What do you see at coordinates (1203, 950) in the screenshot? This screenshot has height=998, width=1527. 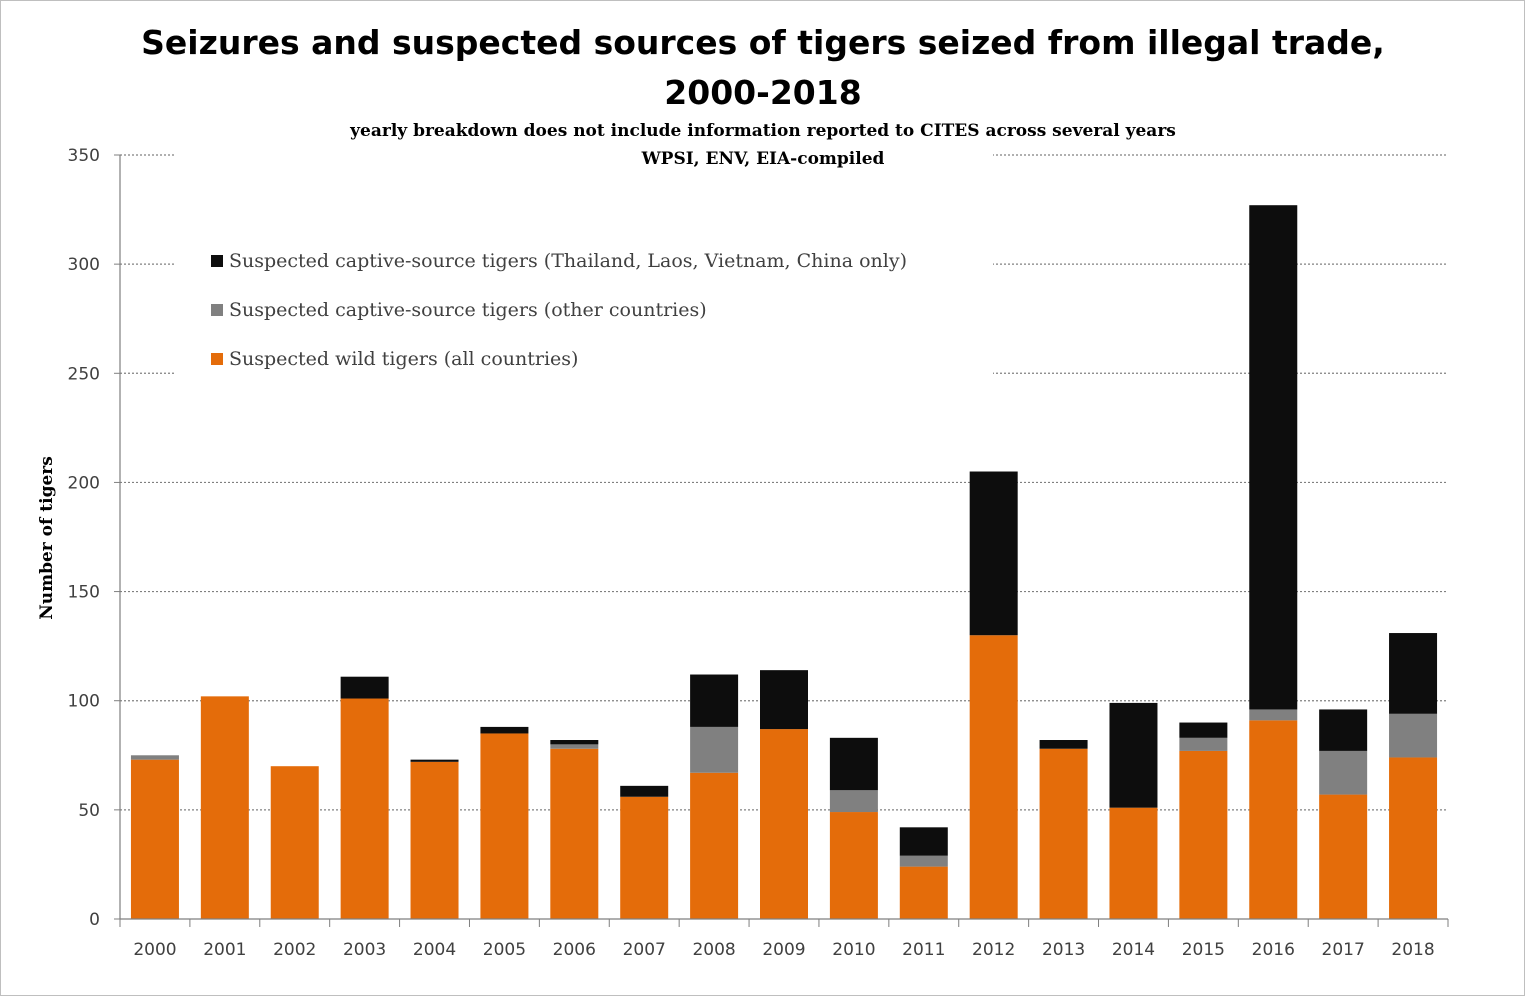 I see `x-tick-label-2015: 2015` at bounding box center [1203, 950].